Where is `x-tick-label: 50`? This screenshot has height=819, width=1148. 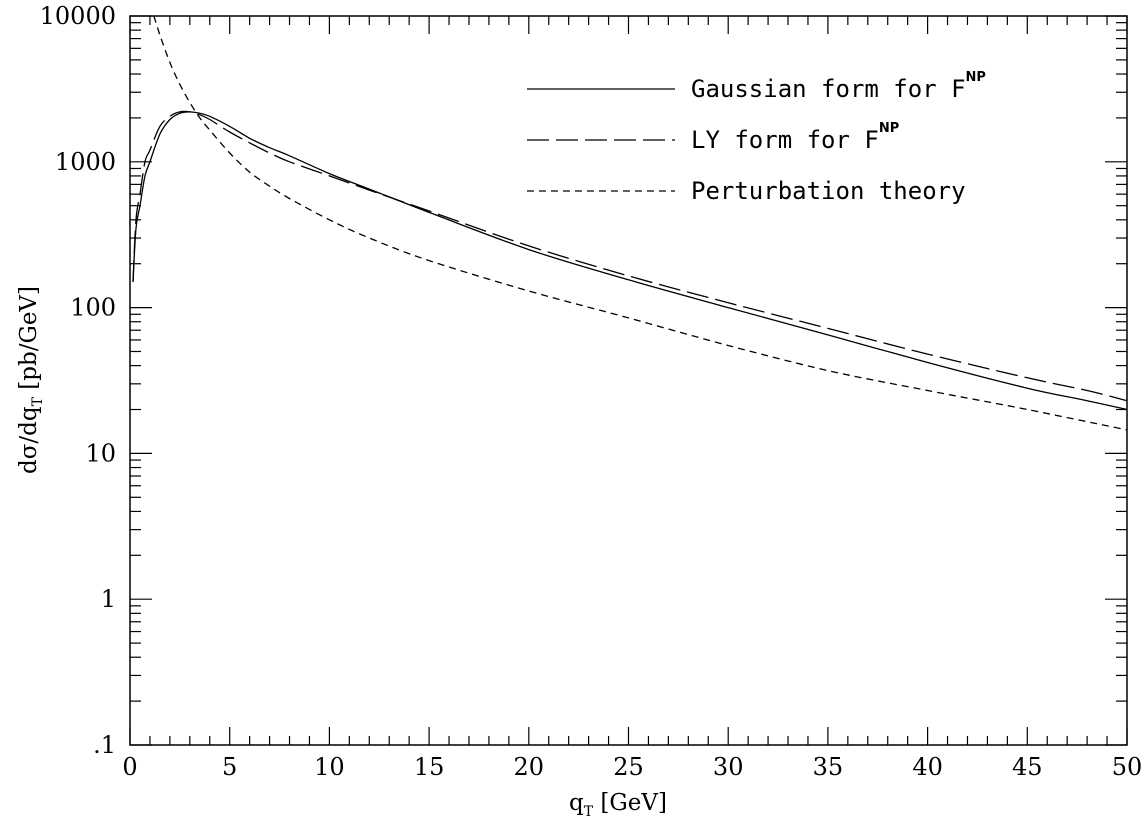
x-tick-label: 50 is located at coordinates (1127, 767).